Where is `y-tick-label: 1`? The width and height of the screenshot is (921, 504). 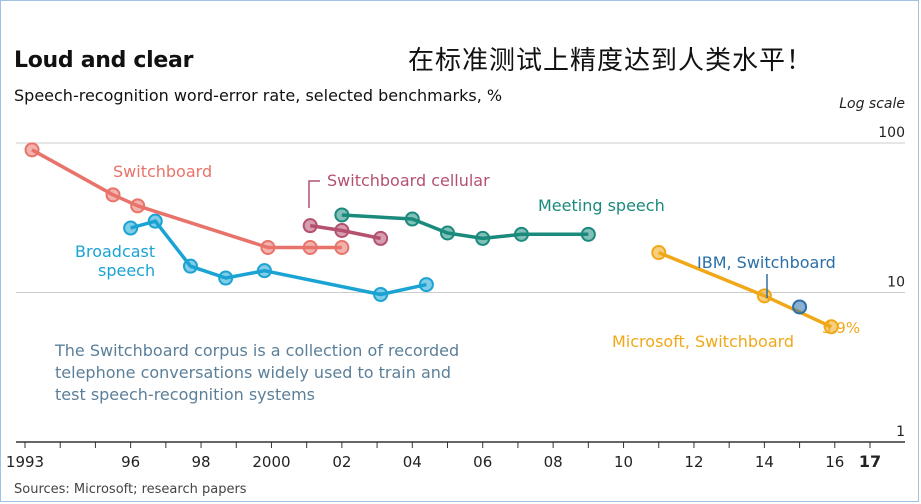 y-tick-label: 1 is located at coordinates (900, 432).